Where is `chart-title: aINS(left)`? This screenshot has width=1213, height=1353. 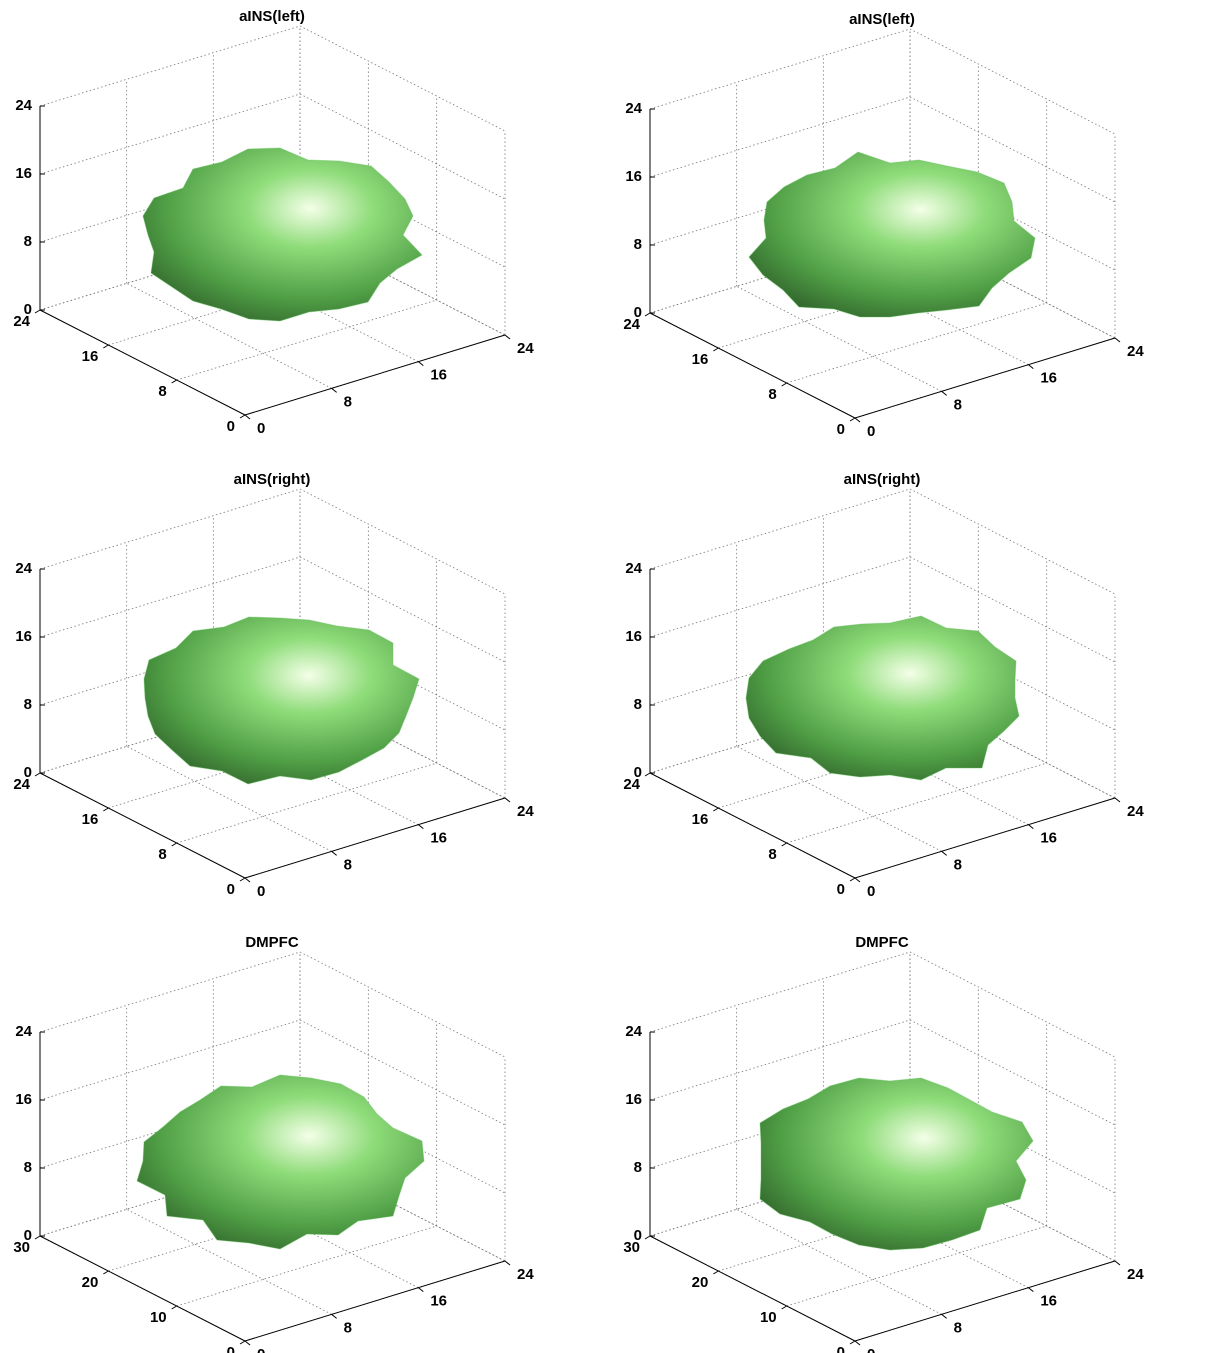
chart-title: aINS(left) is located at coordinates (272, 16).